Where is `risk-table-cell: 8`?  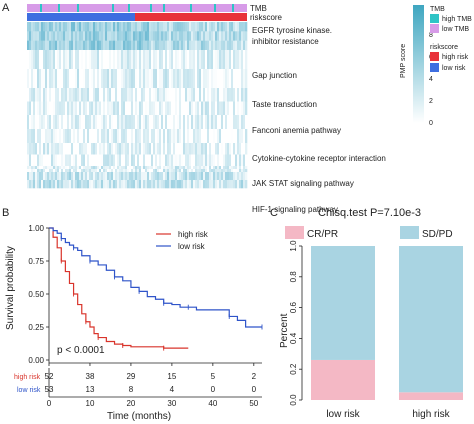
risk-table-cell: 8 is located at coordinates (131, 389).